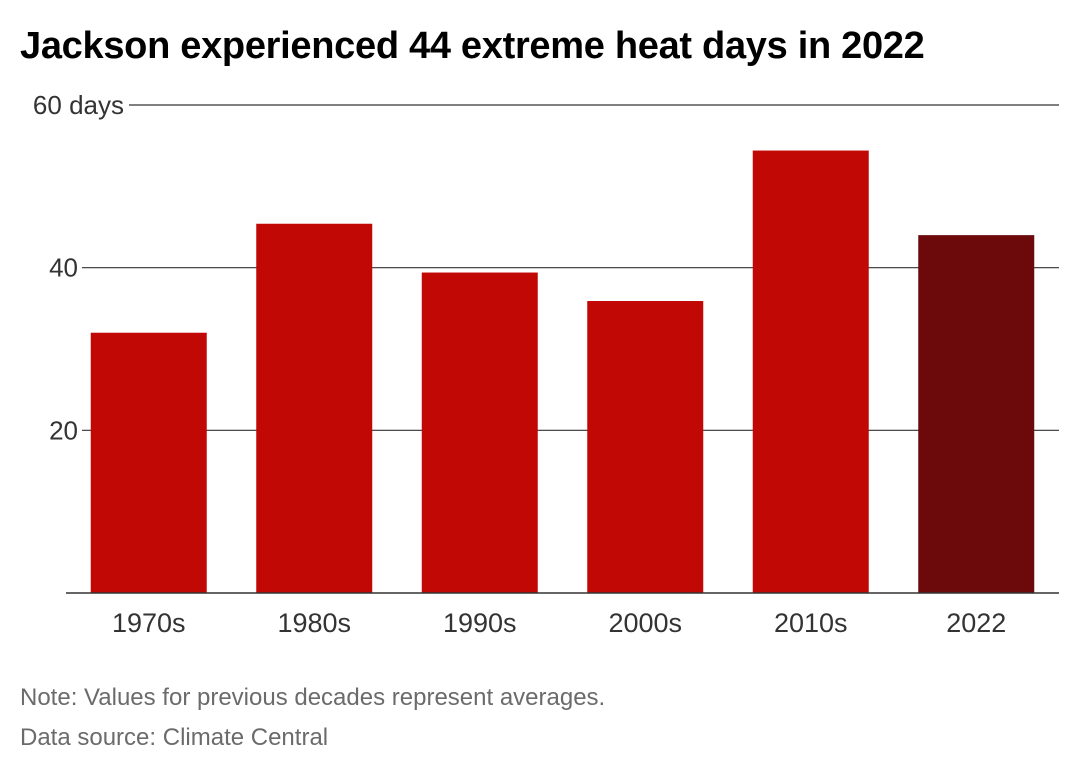  I want to click on bar-2000s, so click(645, 447).